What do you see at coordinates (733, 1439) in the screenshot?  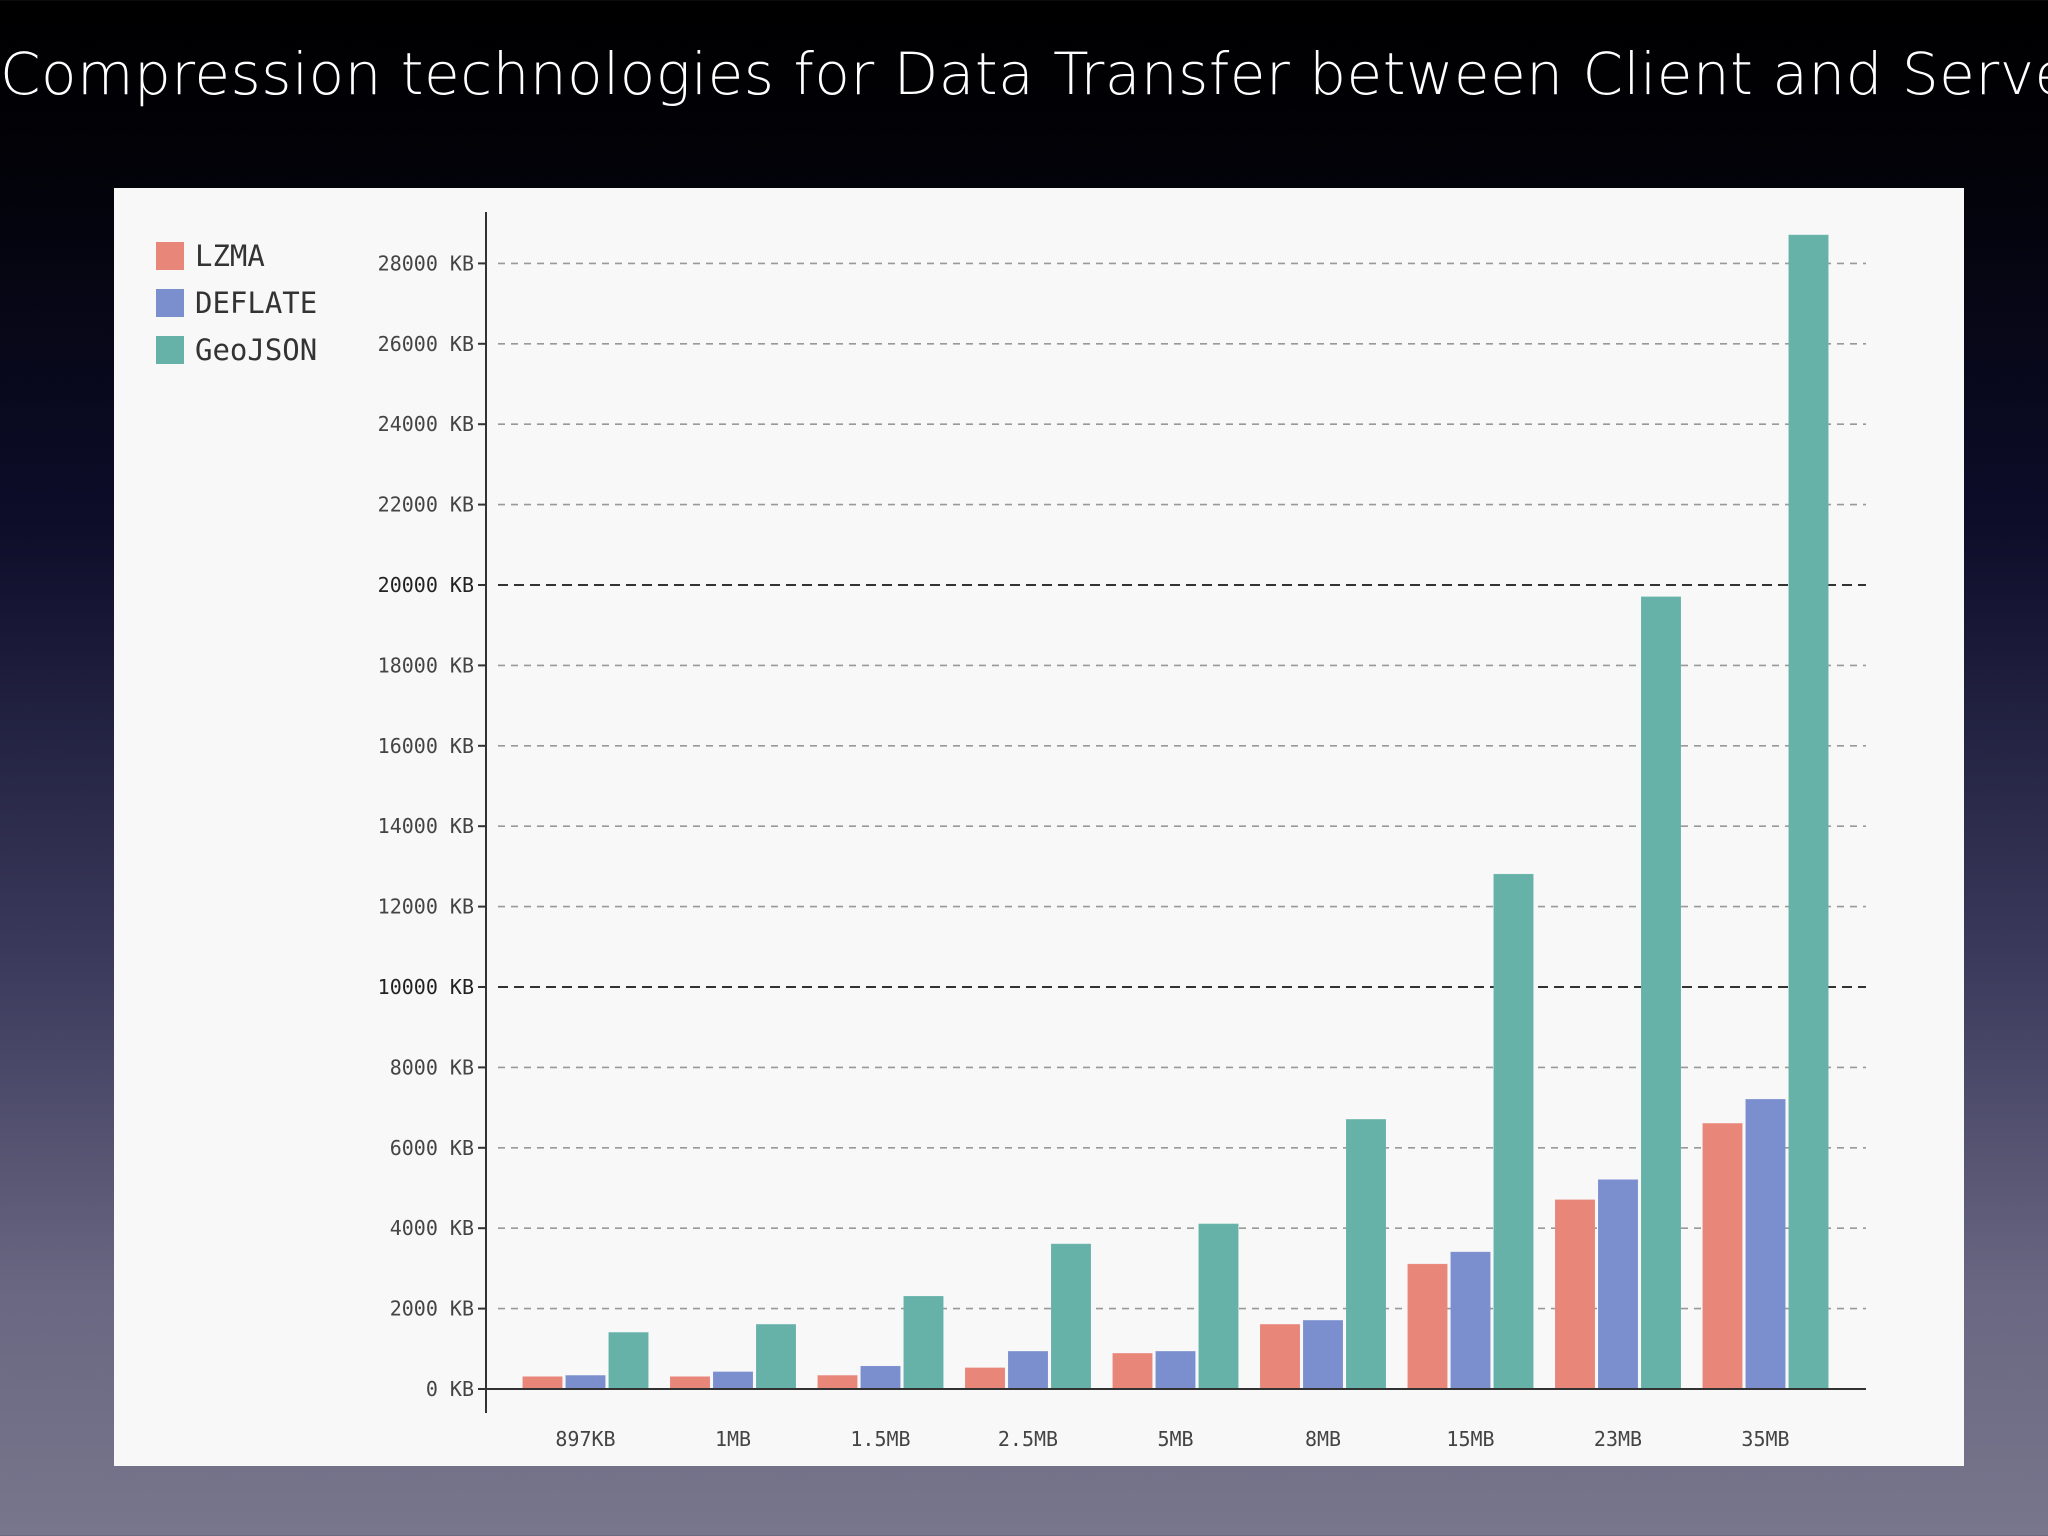 I see `x-tick-label: 1MB` at bounding box center [733, 1439].